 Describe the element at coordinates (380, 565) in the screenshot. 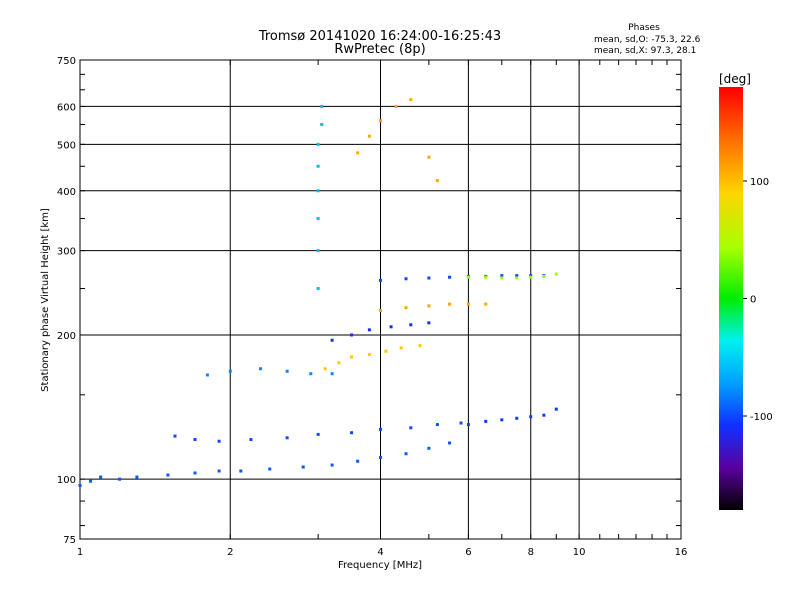

I see `x-axis-label: Frequency [MHz]` at that location.